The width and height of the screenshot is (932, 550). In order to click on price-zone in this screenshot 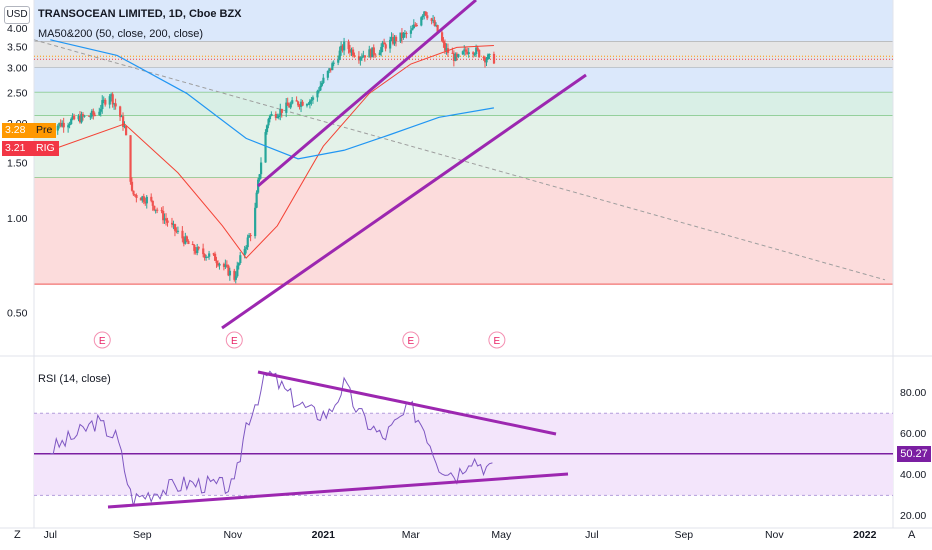, I will do `click(463, 54)`.